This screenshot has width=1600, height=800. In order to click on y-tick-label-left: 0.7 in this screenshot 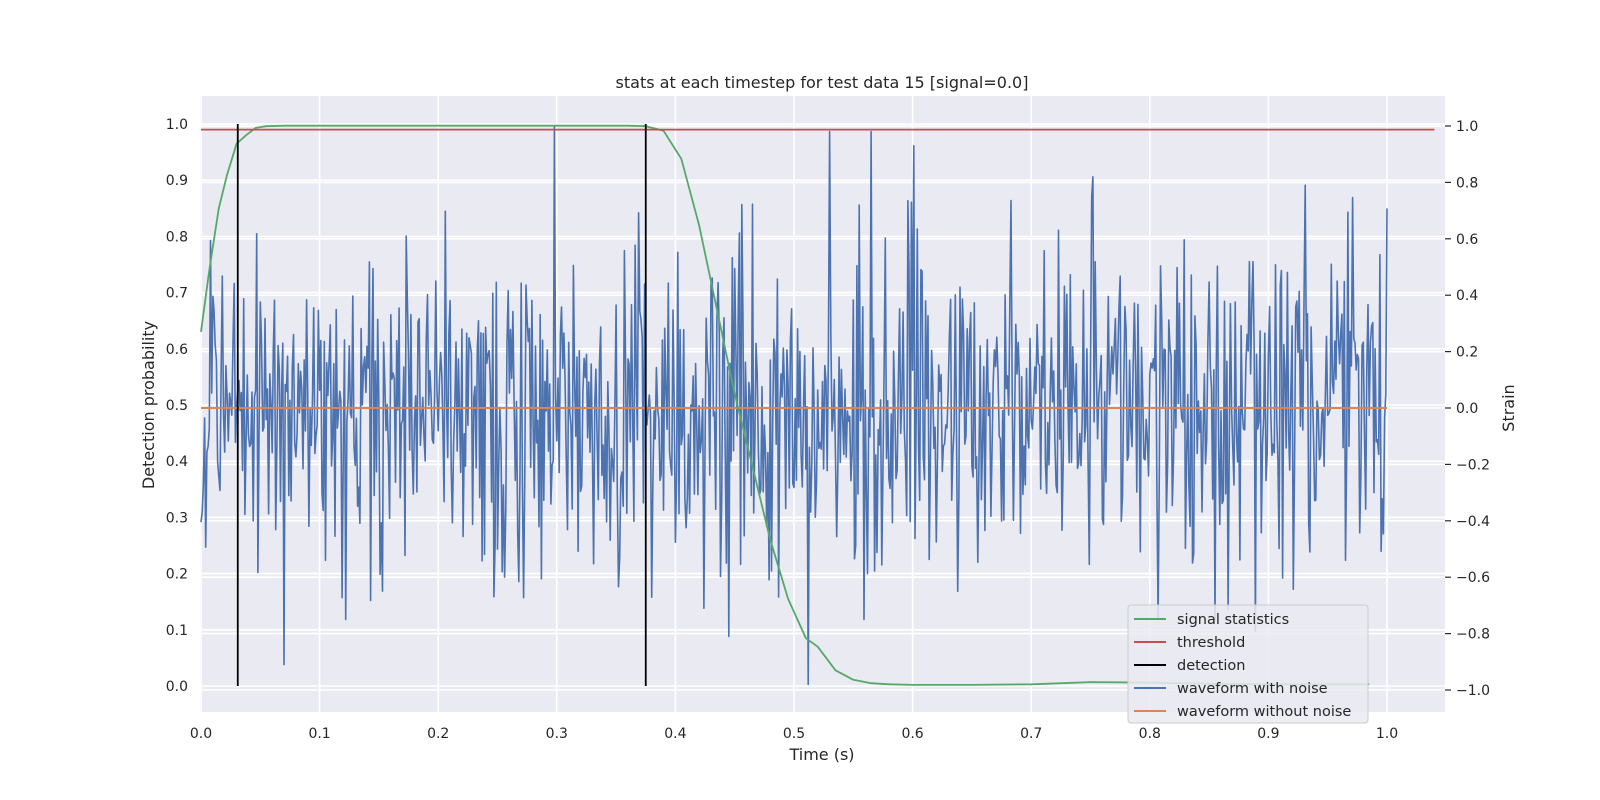, I will do `click(177, 294)`.